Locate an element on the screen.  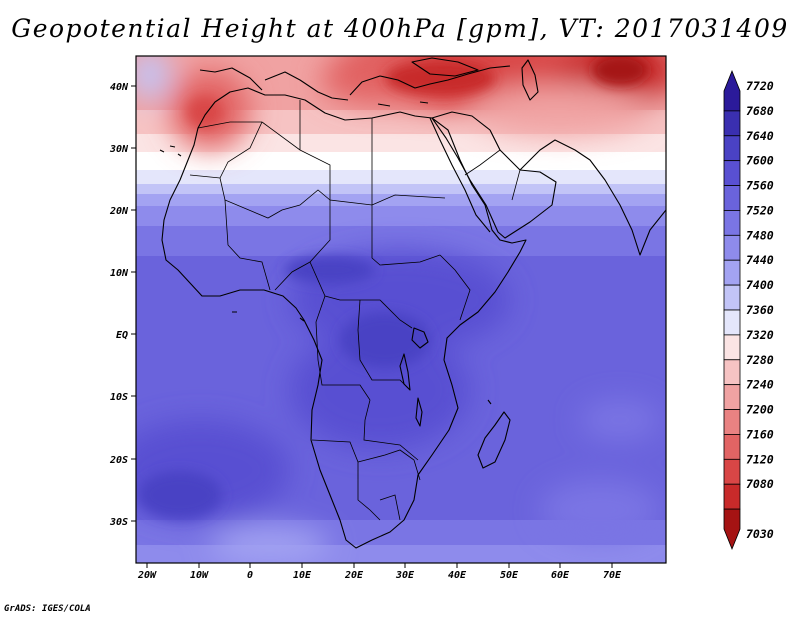
grads-credit: GrADS: IGES/COLA is located at coordinates (47, 609).